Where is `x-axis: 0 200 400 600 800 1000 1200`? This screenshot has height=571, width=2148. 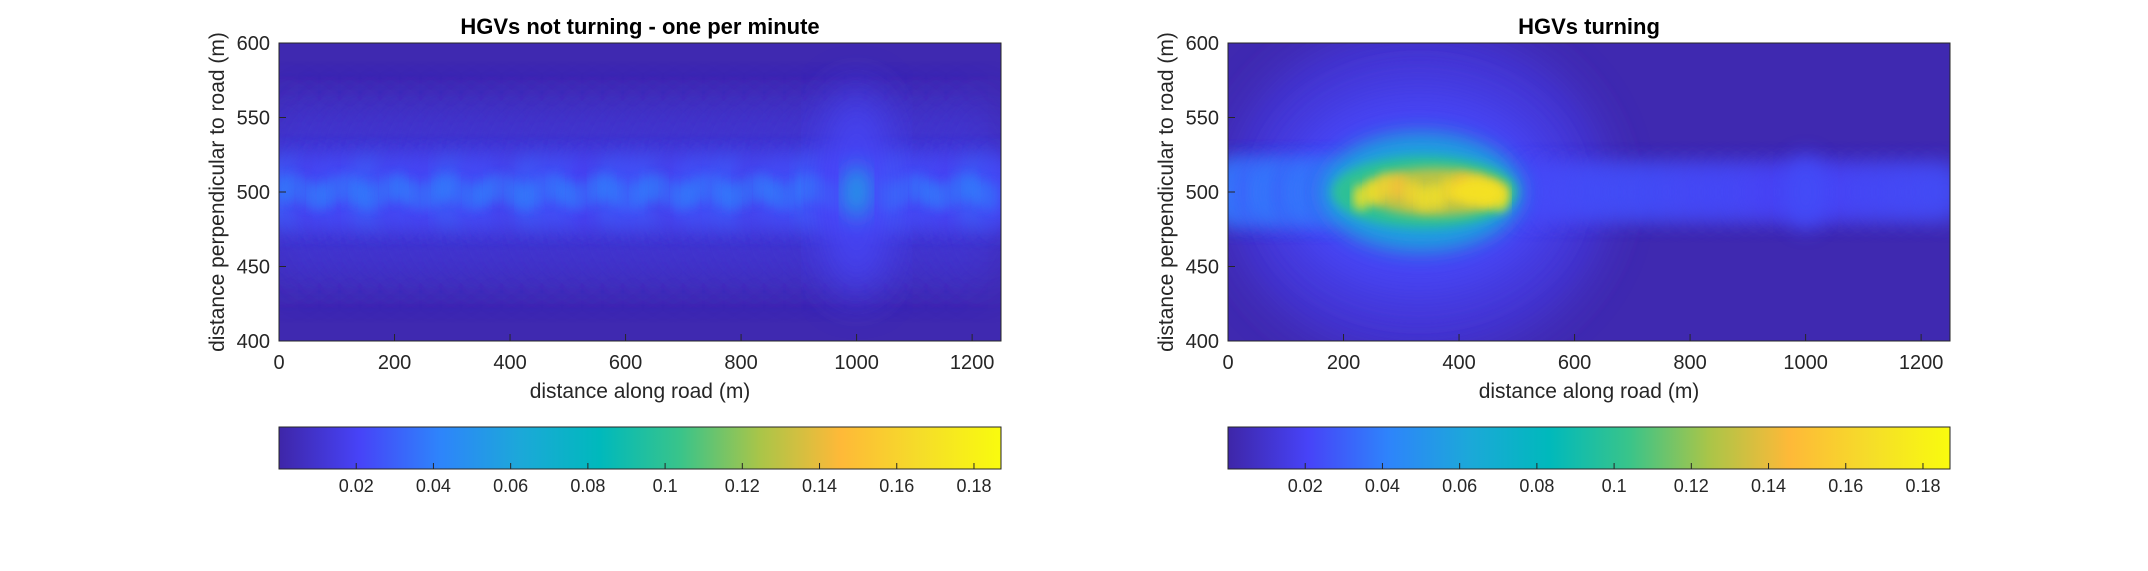 x-axis: 0 200 400 600 800 1000 1200 is located at coordinates (1582, 354).